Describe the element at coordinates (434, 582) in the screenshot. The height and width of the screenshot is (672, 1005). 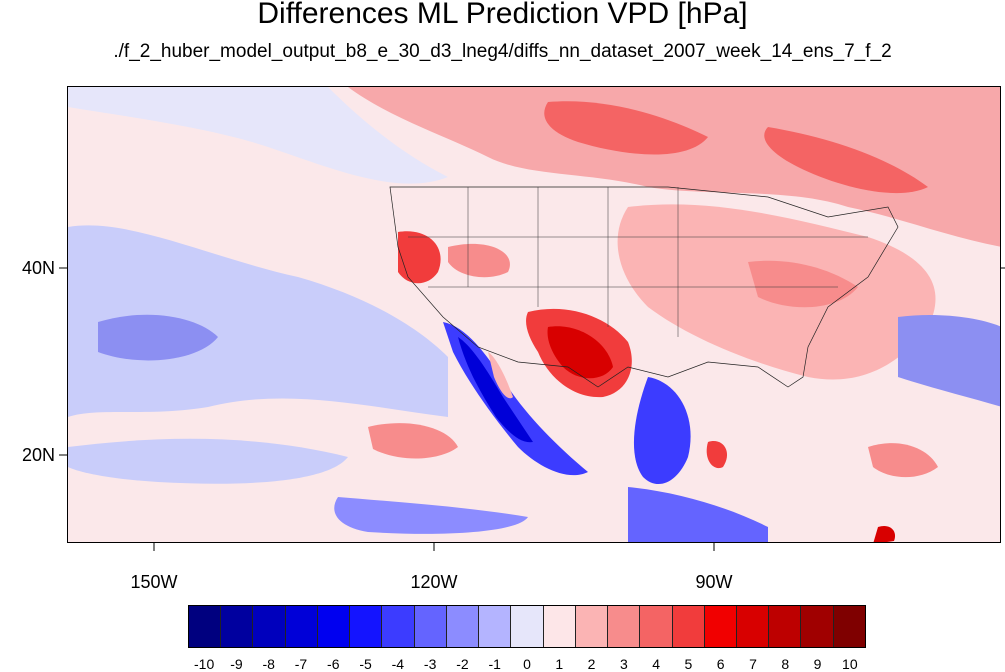
I see `lon-label-120w: 120W` at that location.